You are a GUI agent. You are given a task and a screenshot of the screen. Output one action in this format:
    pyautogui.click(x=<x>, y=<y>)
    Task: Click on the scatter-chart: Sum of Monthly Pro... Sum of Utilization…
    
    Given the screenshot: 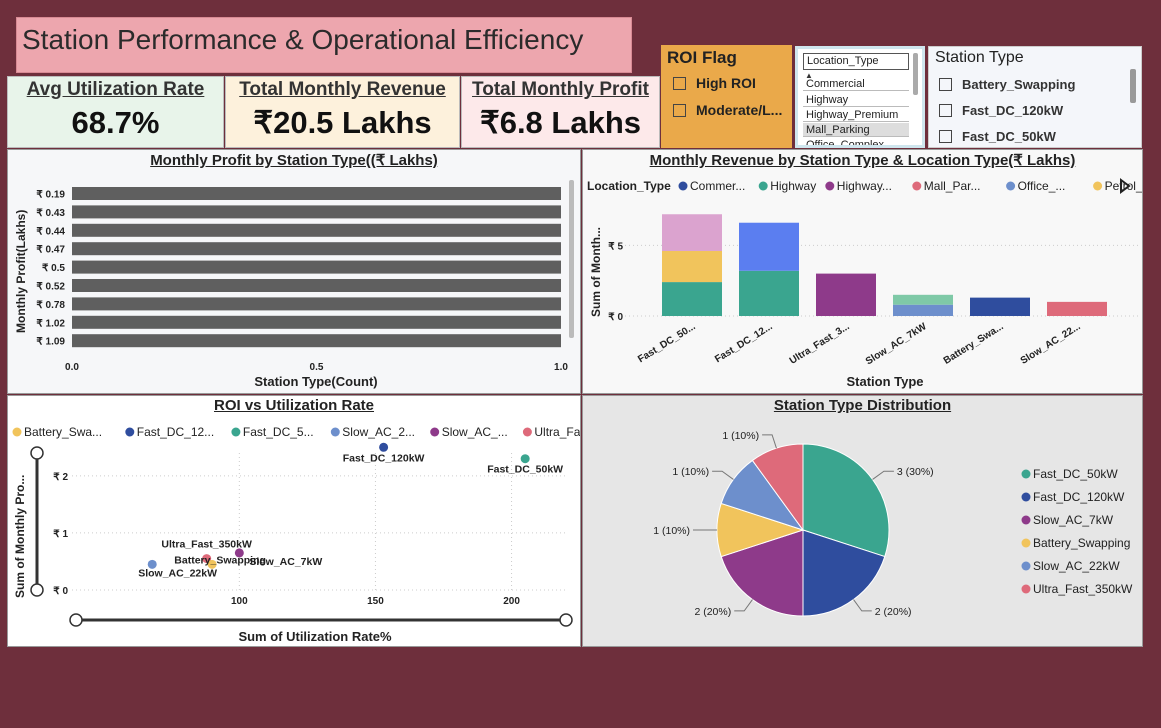 What is the action you would take?
    pyautogui.click(x=296, y=534)
    